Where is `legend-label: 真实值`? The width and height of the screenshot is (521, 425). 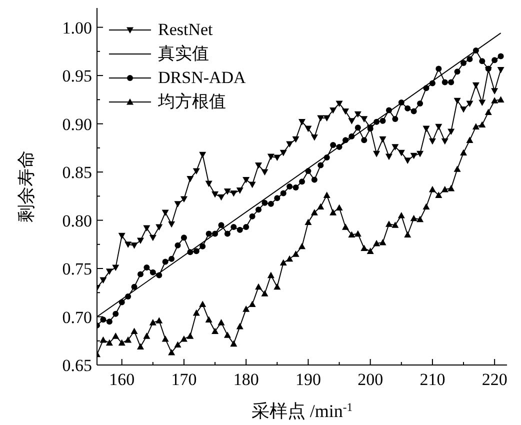 legend-label: 真实值 is located at coordinates (183, 54).